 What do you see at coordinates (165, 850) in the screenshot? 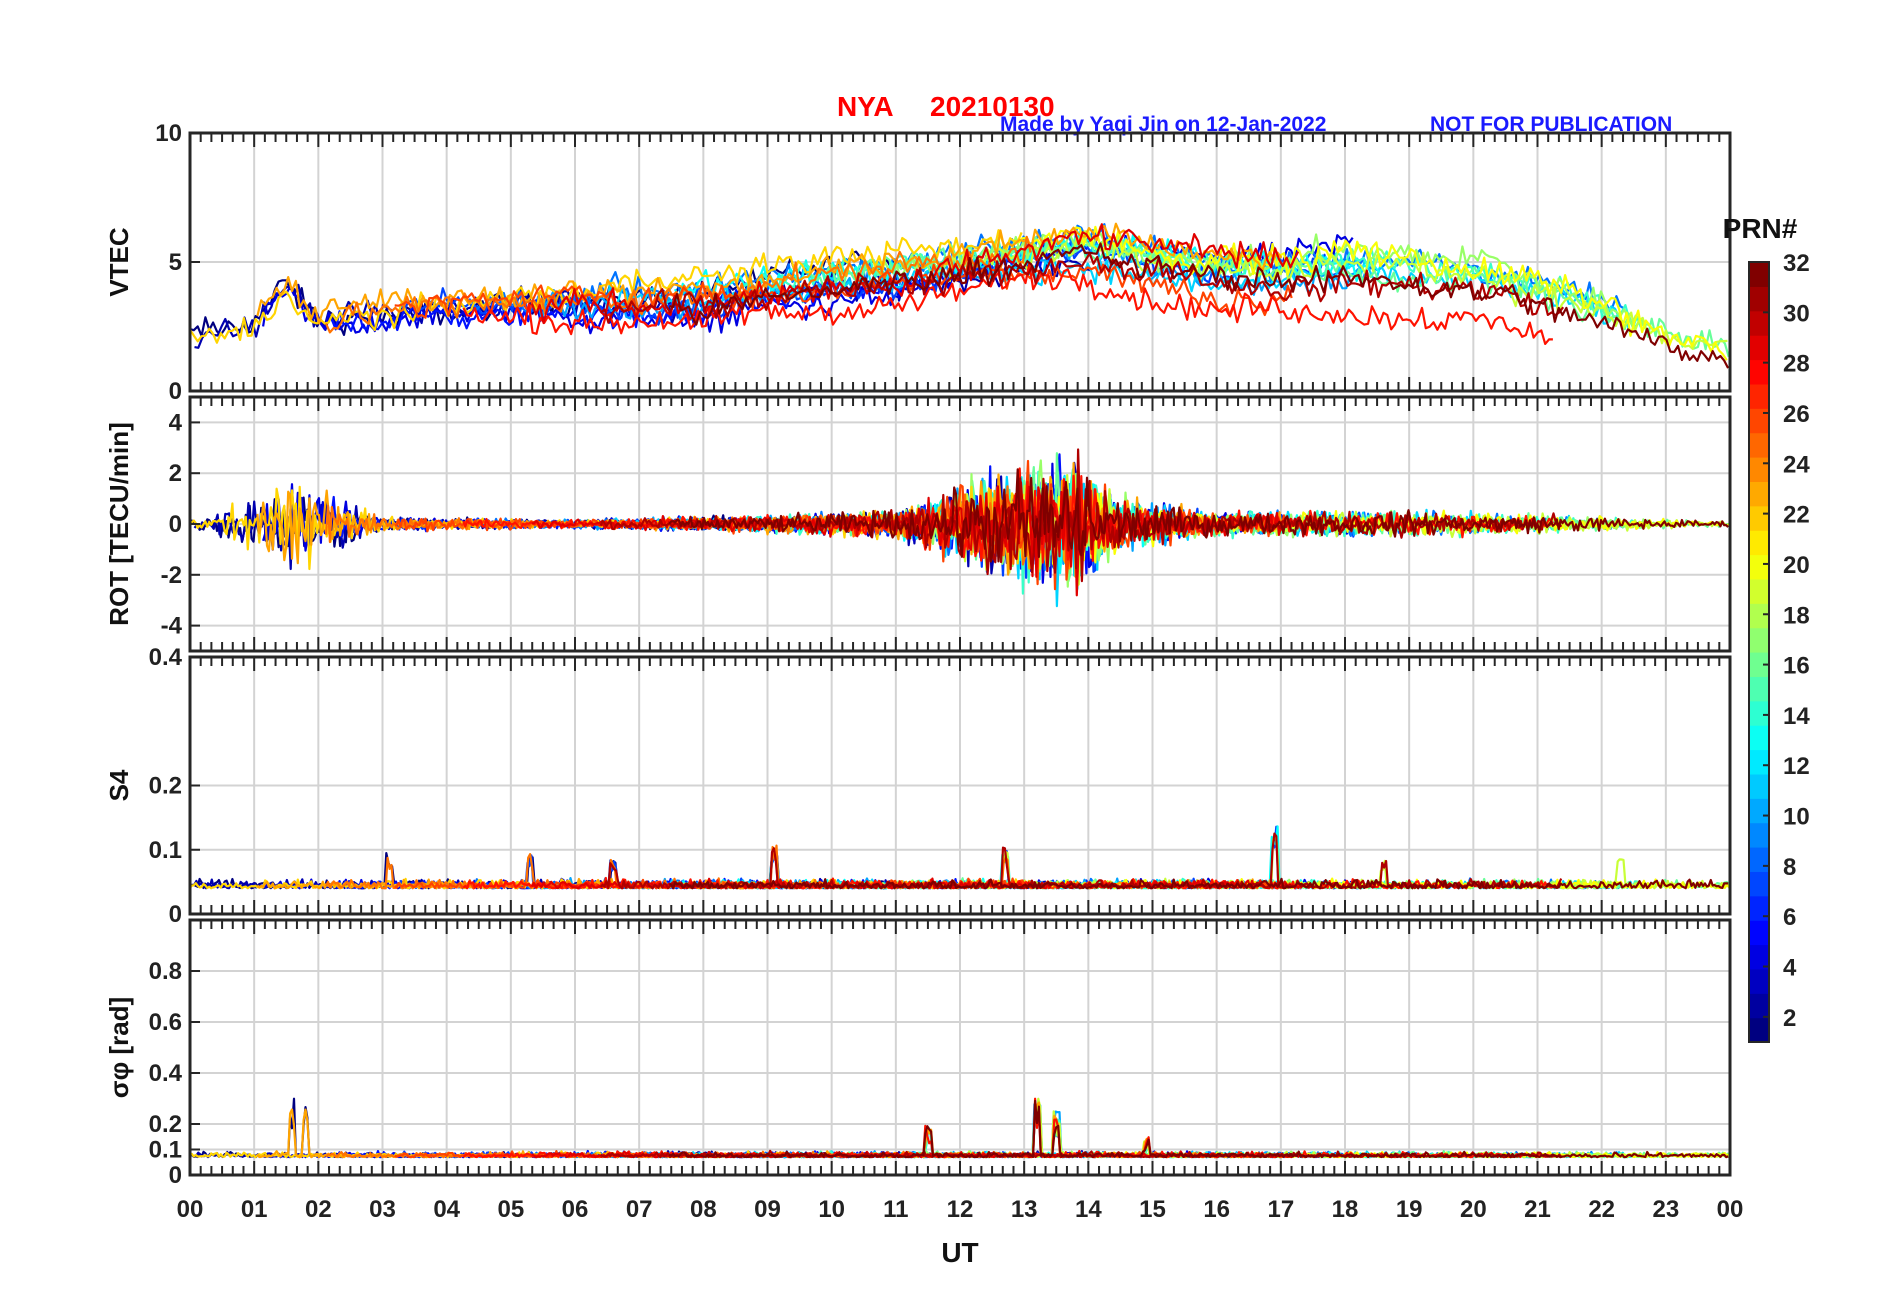
I see `s4-ytick-label: 0.1` at bounding box center [165, 850].